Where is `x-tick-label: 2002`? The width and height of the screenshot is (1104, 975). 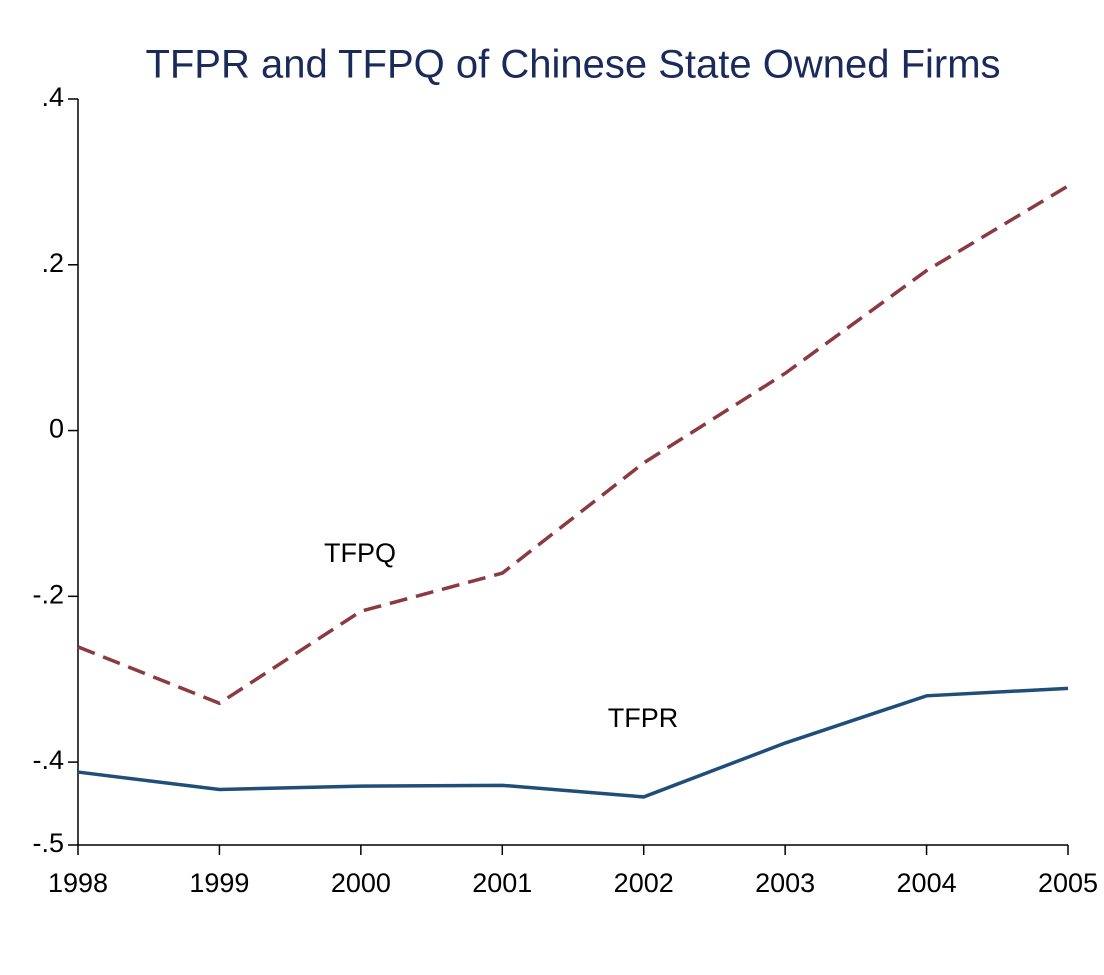
x-tick-label: 2002 is located at coordinates (644, 883).